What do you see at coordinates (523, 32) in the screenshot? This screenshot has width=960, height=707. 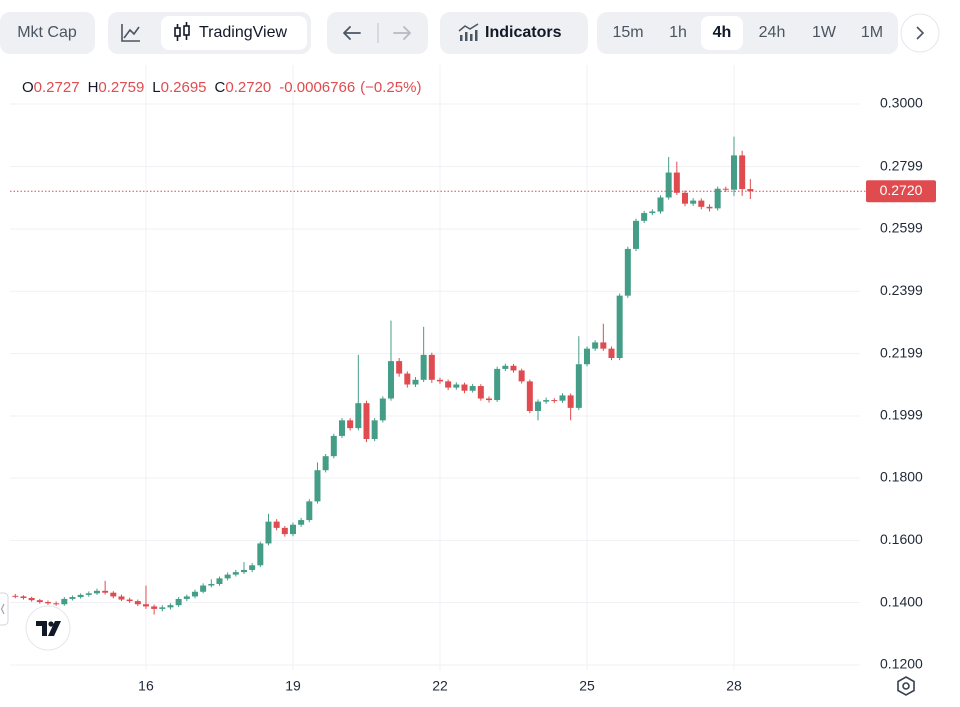 I see `indicators-label: Indicators` at bounding box center [523, 32].